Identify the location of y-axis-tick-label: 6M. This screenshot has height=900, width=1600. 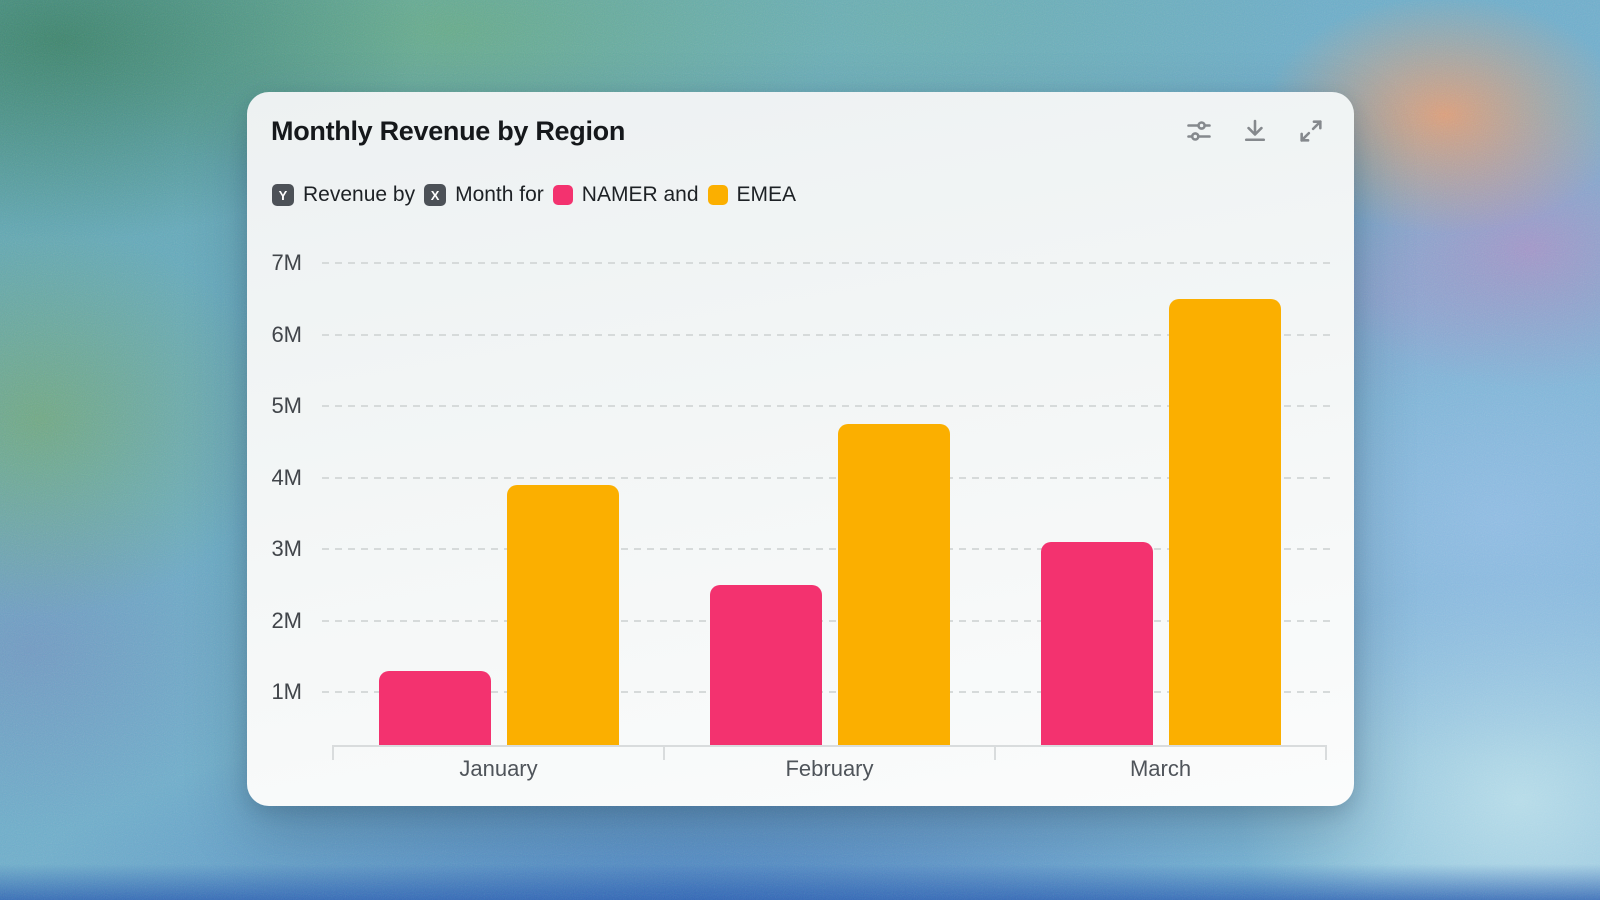
(286, 334).